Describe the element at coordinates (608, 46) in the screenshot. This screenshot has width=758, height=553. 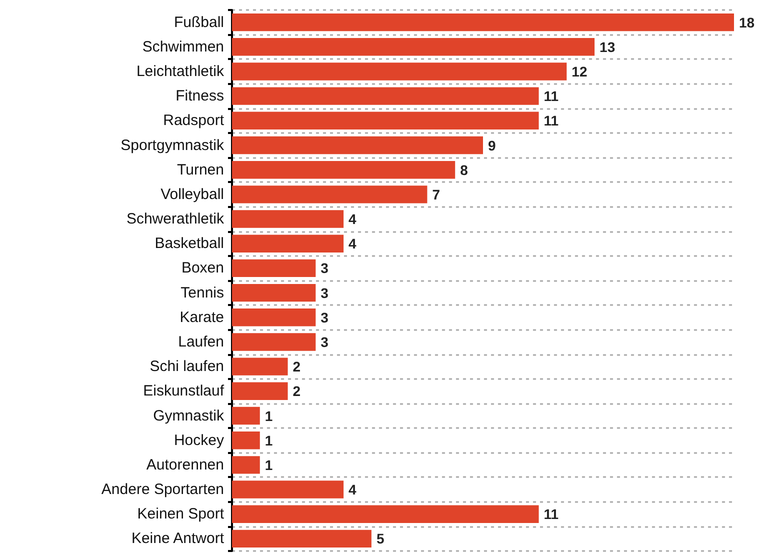
I see `data-label: 13` at that location.